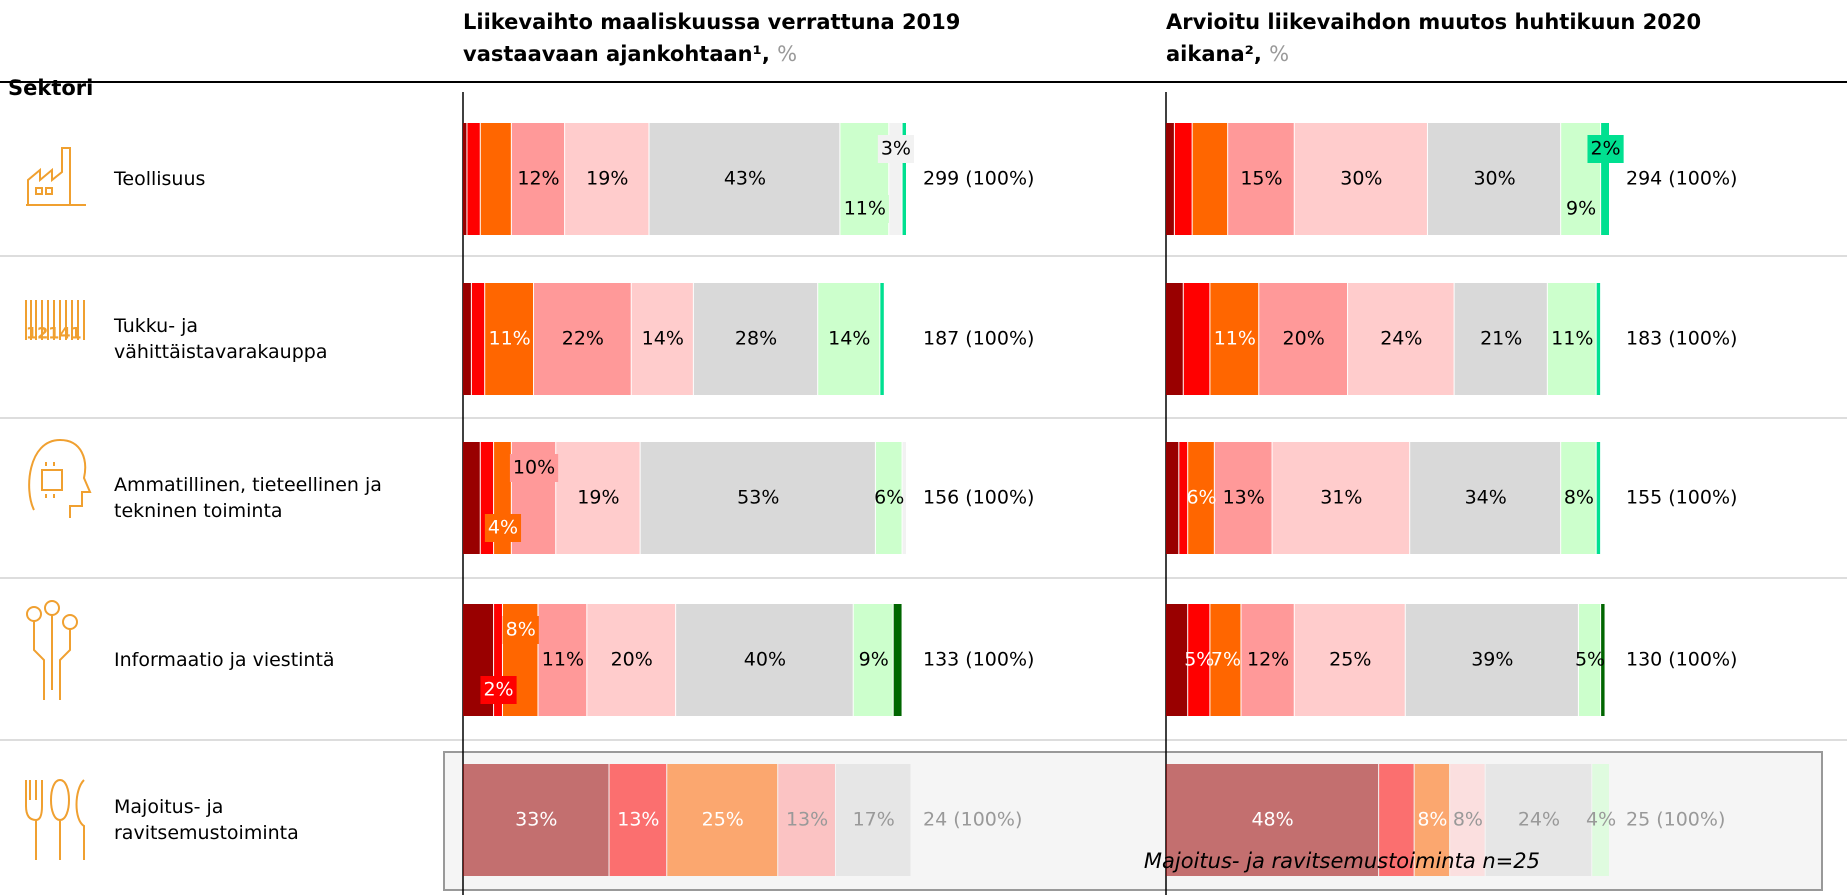 The height and width of the screenshot is (895, 1847). Describe the element at coordinates (563, 660) in the screenshot. I see `value-label: 11%` at that location.